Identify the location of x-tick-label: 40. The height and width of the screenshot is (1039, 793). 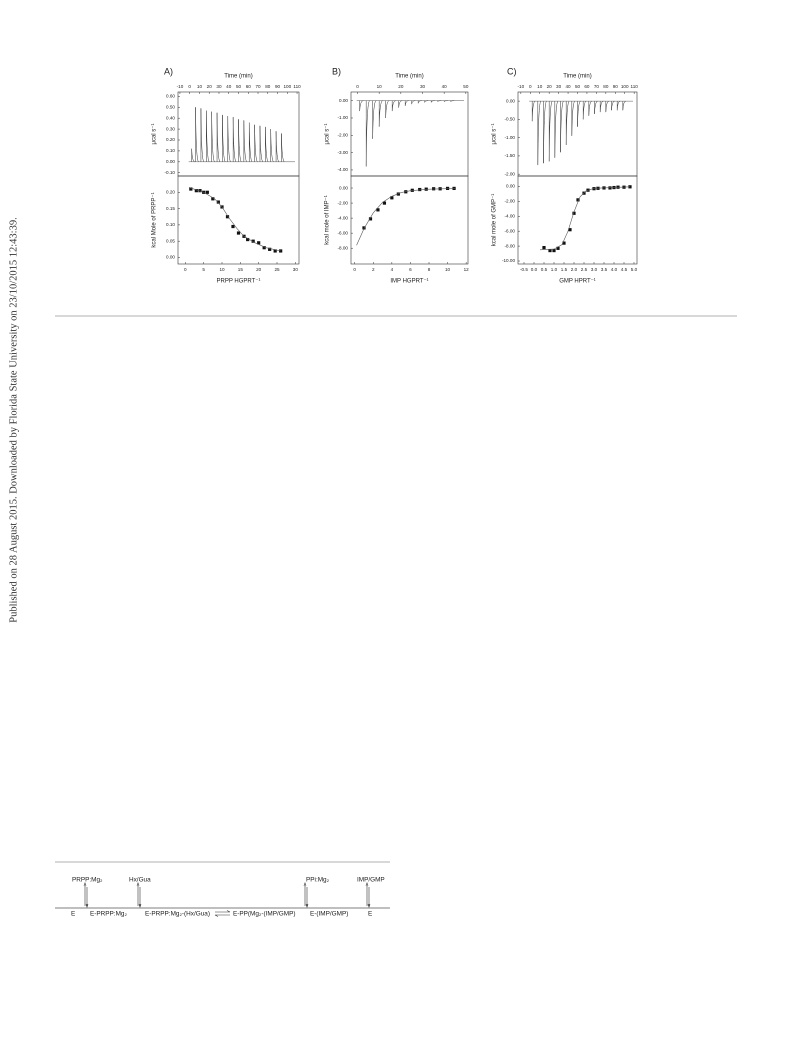
(568, 86).